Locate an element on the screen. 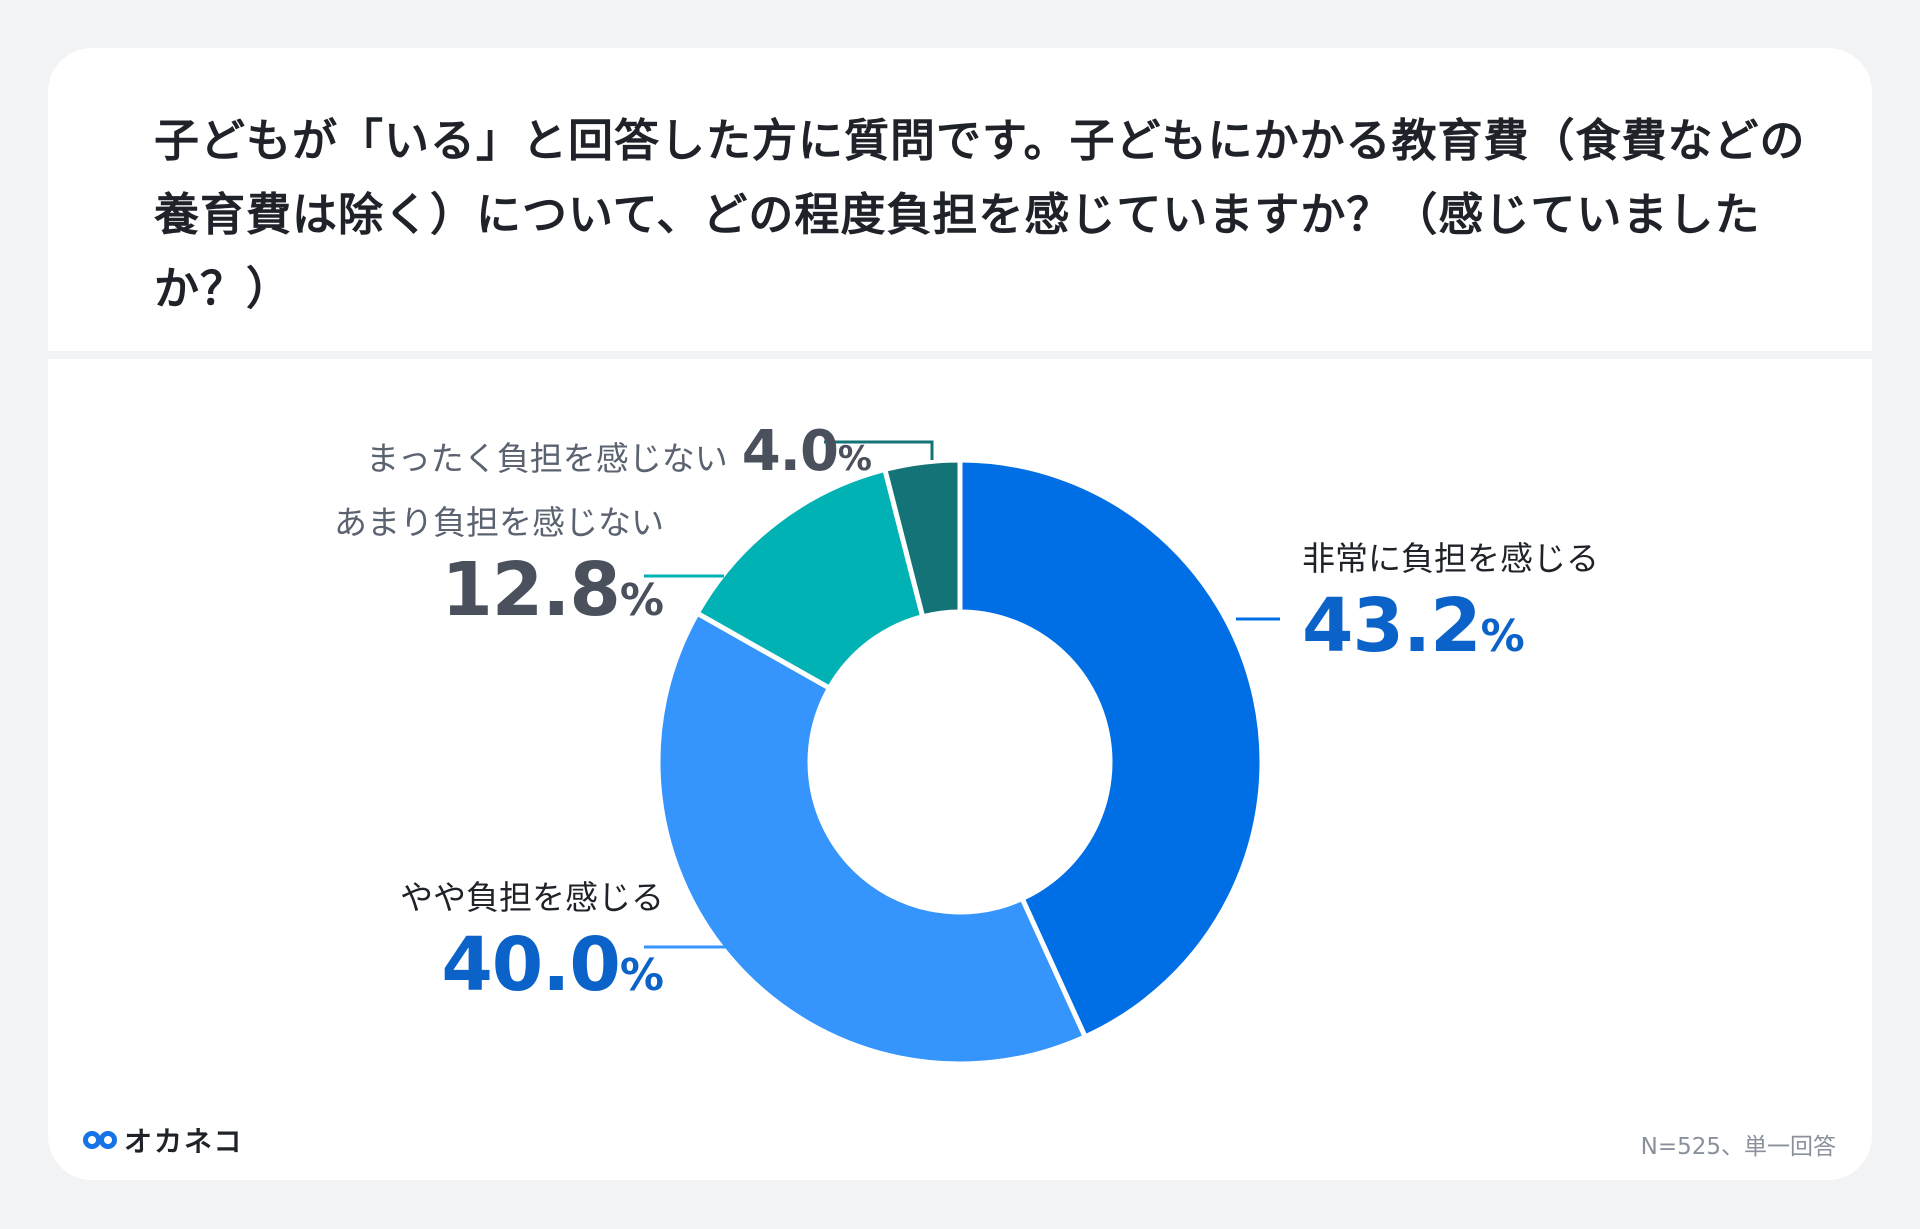 This screenshot has width=1920, height=1229. brand-name: オカネコ is located at coordinates (184, 1141).